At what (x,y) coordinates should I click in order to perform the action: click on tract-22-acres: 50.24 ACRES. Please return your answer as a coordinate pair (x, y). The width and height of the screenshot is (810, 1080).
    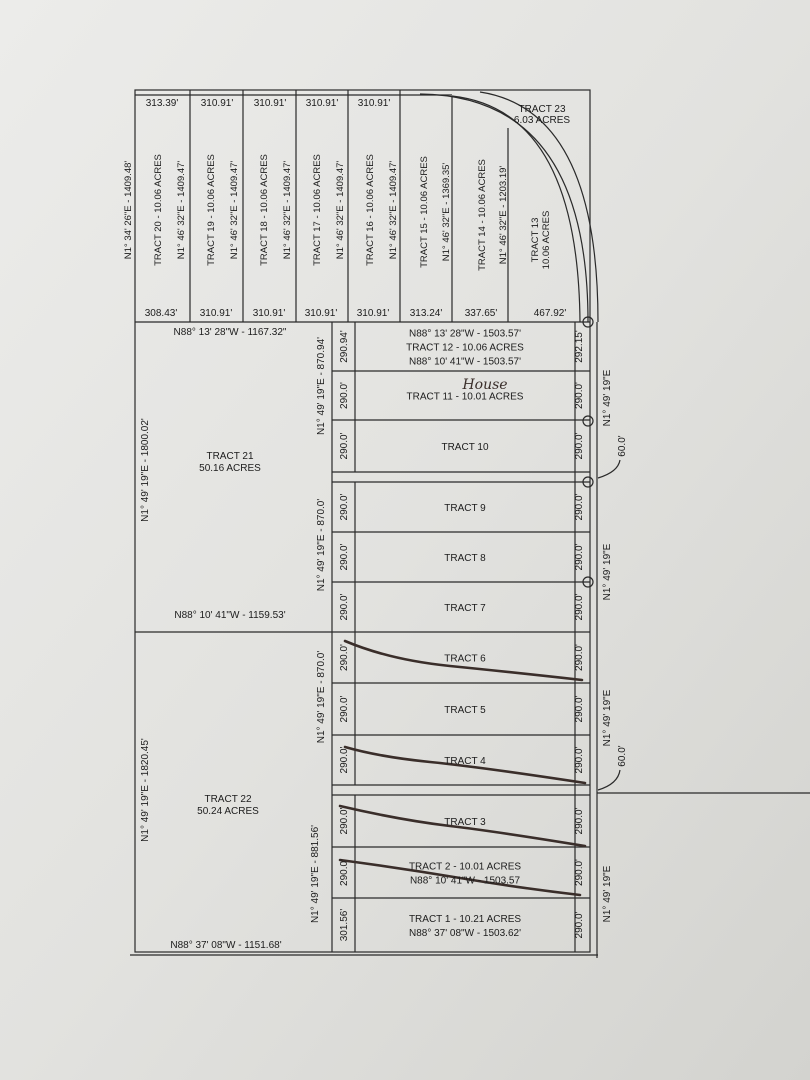
    Looking at the image, I should click on (228, 811).